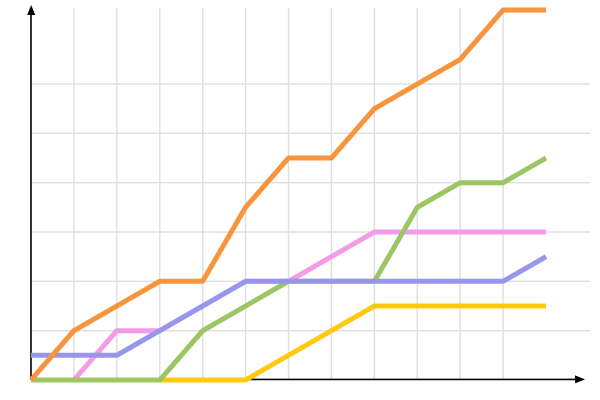 This screenshot has width=600, height=400. What do you see at coordinates (580, 379) in the screenshot?
I see `x-axis-arrow-icon` at bounding box center [580, 379].